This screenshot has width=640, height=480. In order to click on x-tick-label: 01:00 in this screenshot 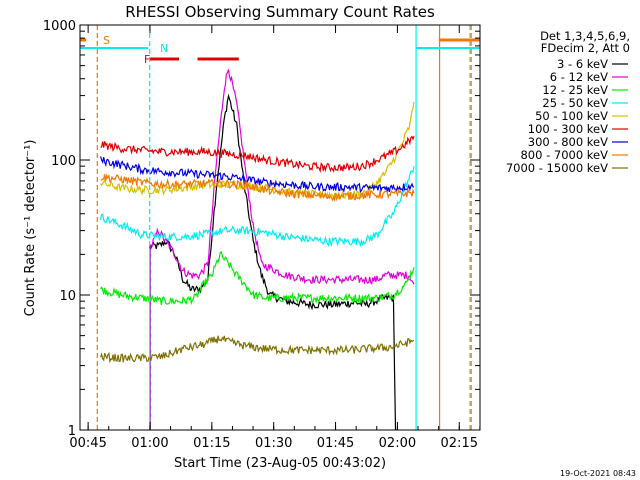, I will do `click(149, 443)`.